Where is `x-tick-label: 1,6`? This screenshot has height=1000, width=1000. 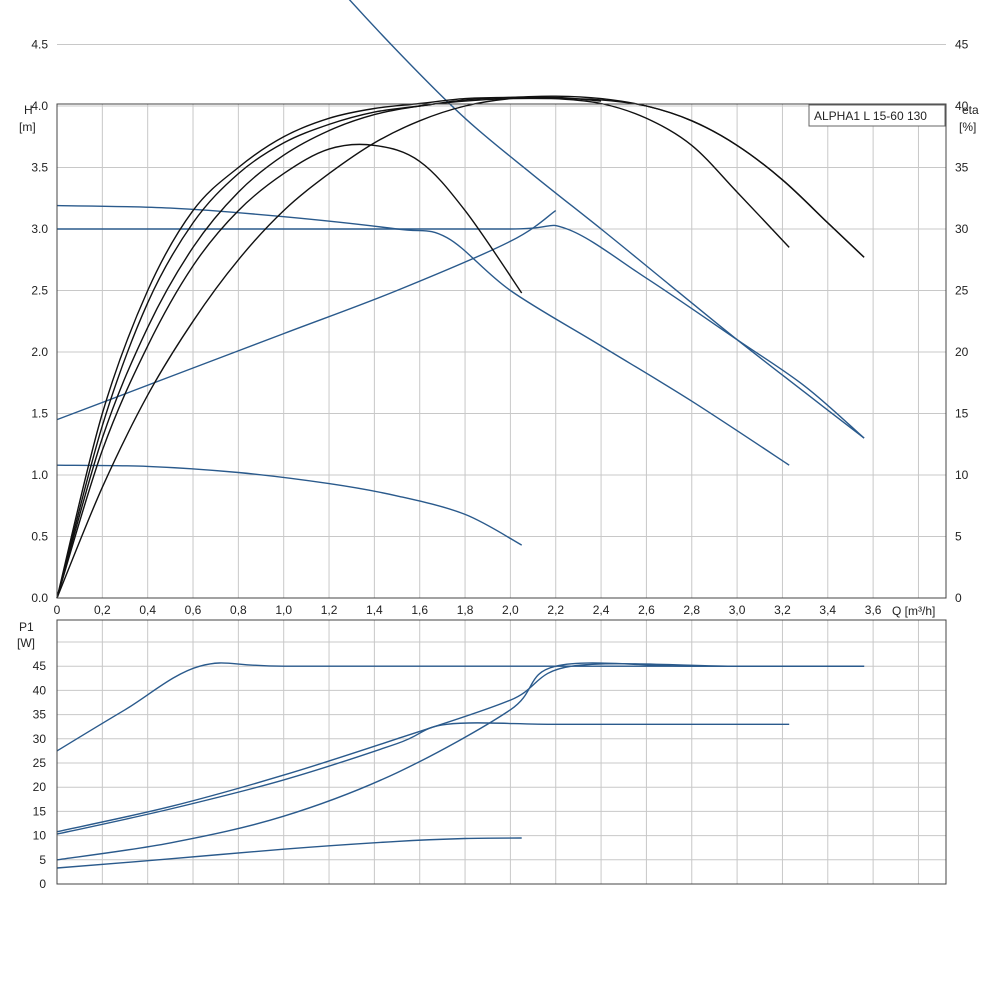
x-tick-label: 1,6 is located at coordinates (419, 610).